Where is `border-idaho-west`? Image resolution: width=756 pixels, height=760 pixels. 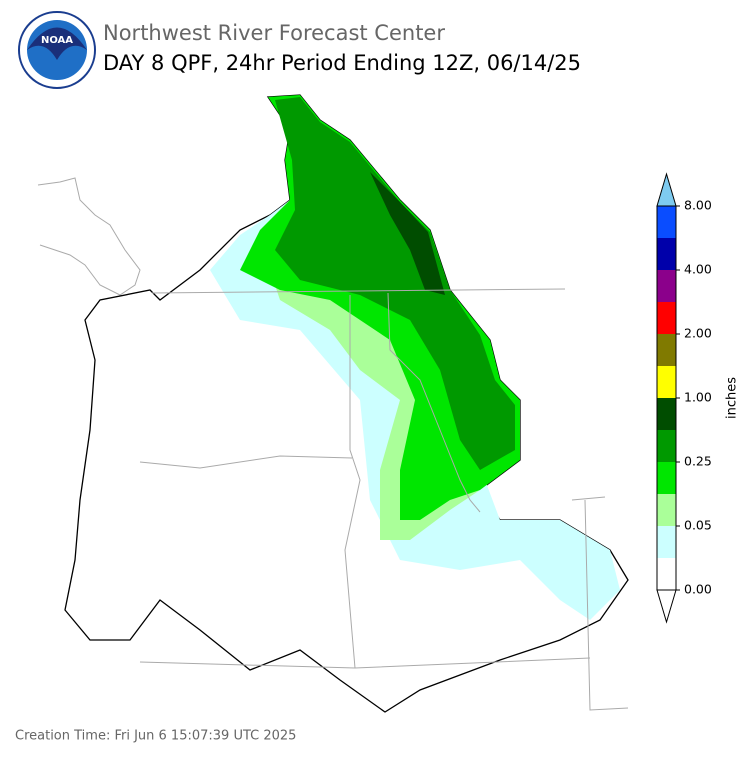
border-idaho-west is located at coordinates (352, 482).